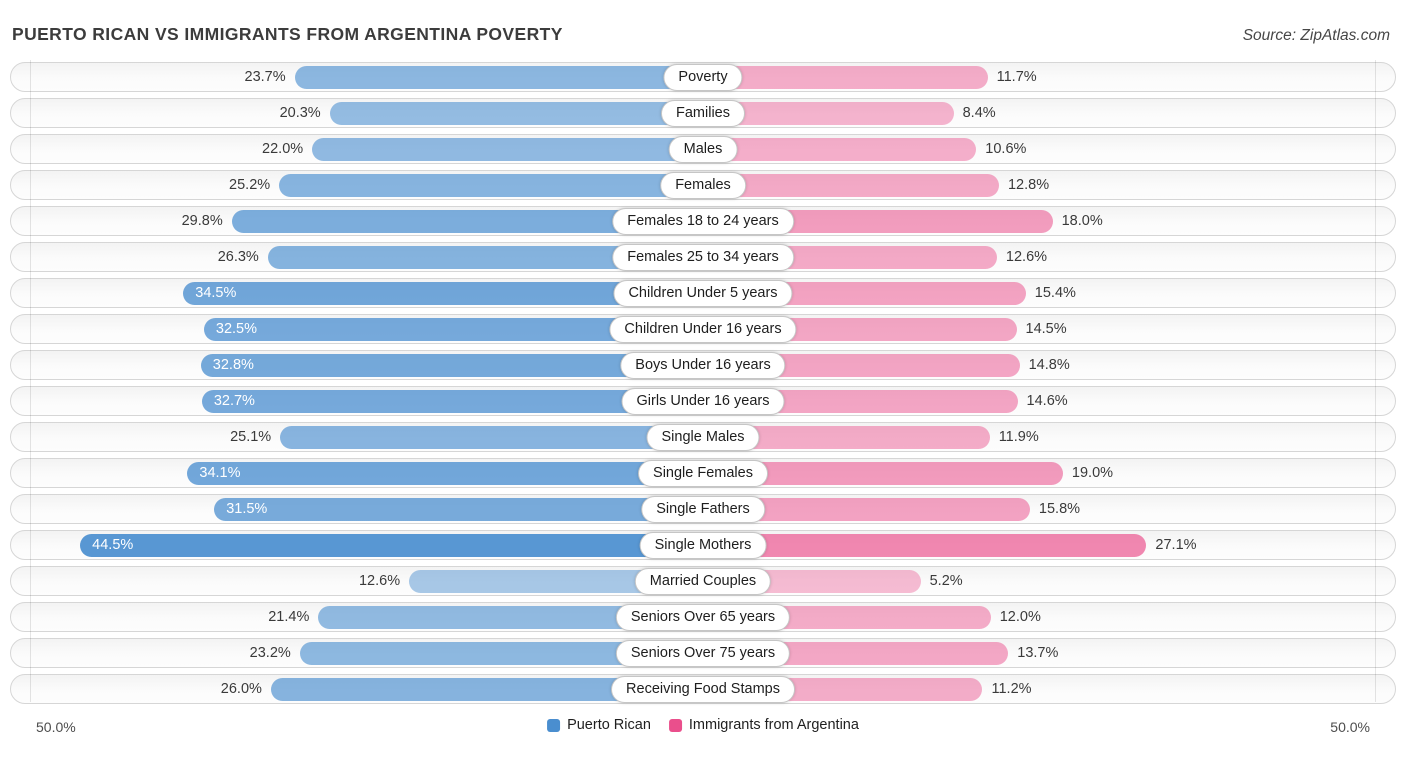 This screenshot has height=758, width=1406. Describe the element at coordinates (554, 725) in the screenshot. I see `legend-swatch-puerto-rican` at that location.